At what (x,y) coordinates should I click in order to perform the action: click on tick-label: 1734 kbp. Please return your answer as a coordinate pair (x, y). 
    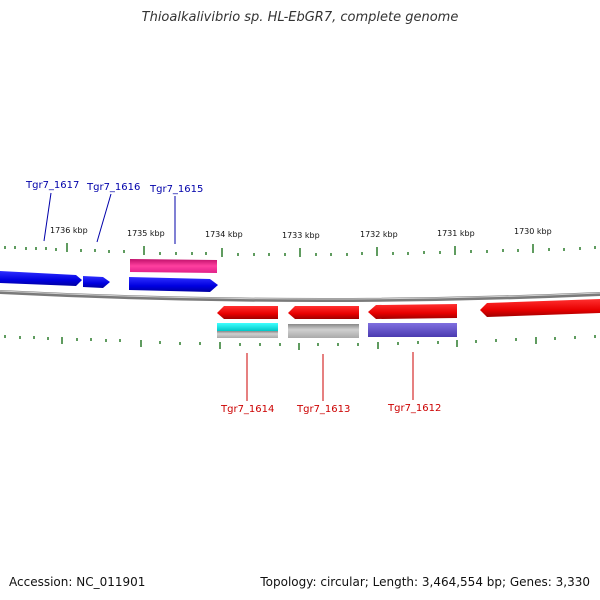
    Looking at the image, I should click on (224, 234).